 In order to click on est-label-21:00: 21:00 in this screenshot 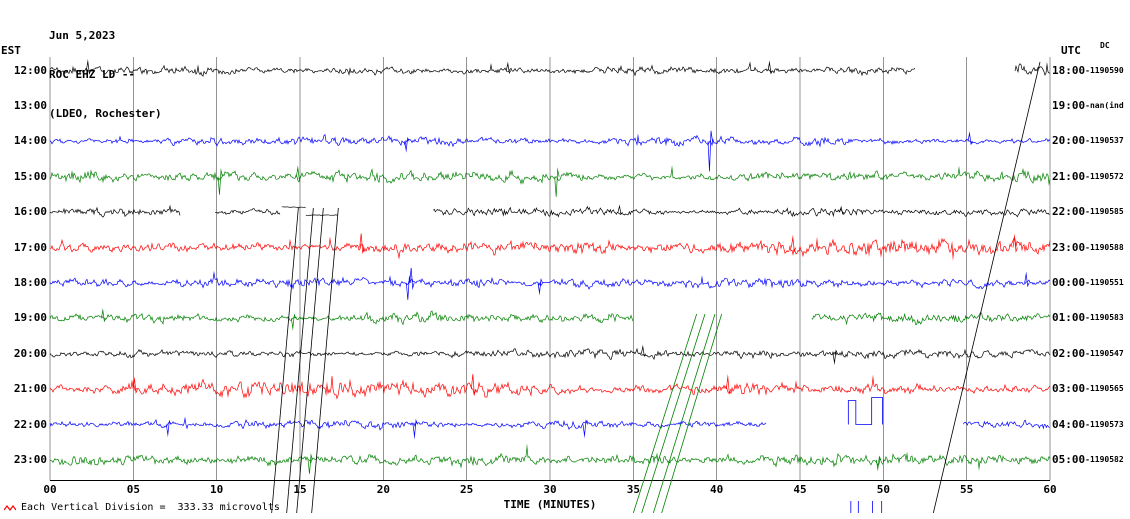, I will do `click(30, 389)`.